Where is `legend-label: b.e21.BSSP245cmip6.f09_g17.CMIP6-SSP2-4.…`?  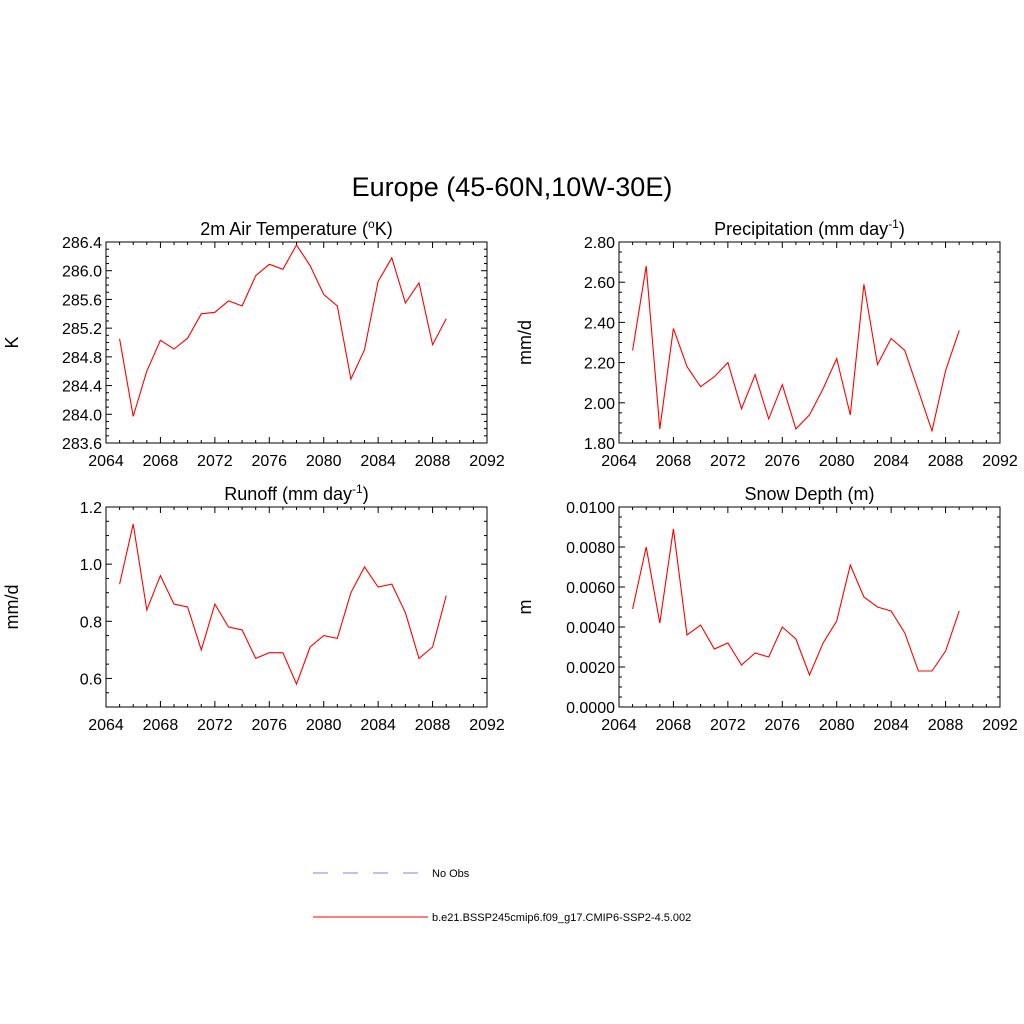
legend-label: b.e21.BSSP245cmip6.f09_g17.CMIP6-SSP2-4.… is located at coordinates (561, 918).